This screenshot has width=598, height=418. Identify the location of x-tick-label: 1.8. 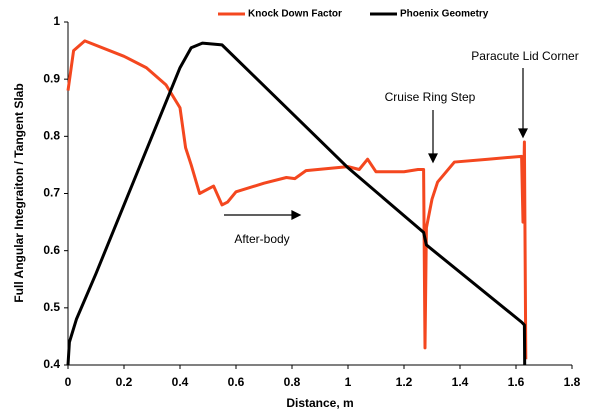
(572, 382).